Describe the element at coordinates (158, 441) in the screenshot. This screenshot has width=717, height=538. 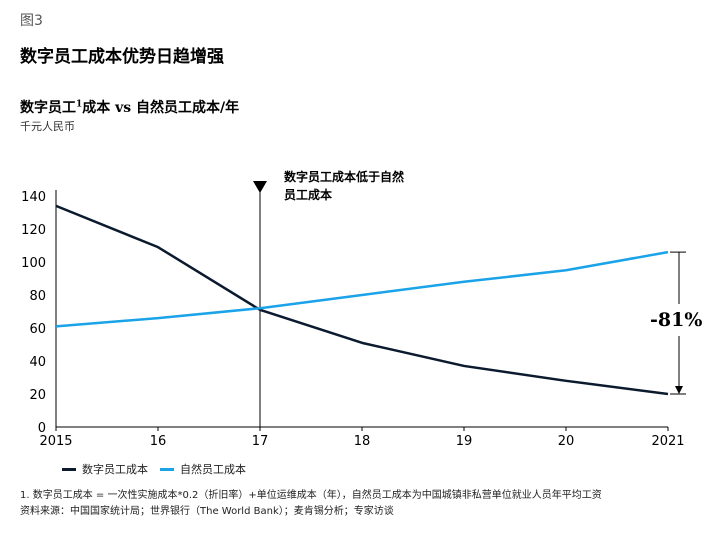
I see `x-tick-label: 16` at that location.